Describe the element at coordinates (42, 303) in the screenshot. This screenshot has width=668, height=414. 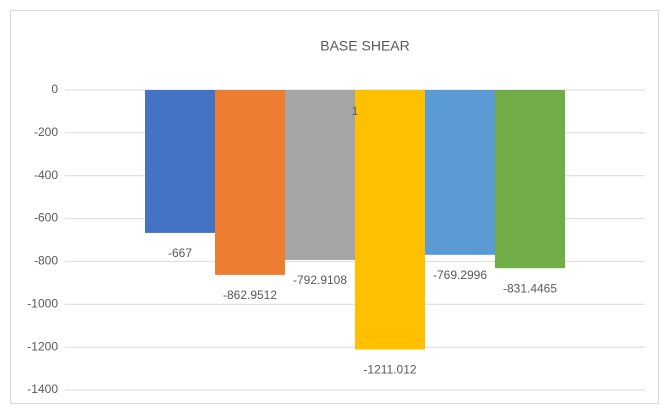
I see `y-tick-label: -1000` at that location.